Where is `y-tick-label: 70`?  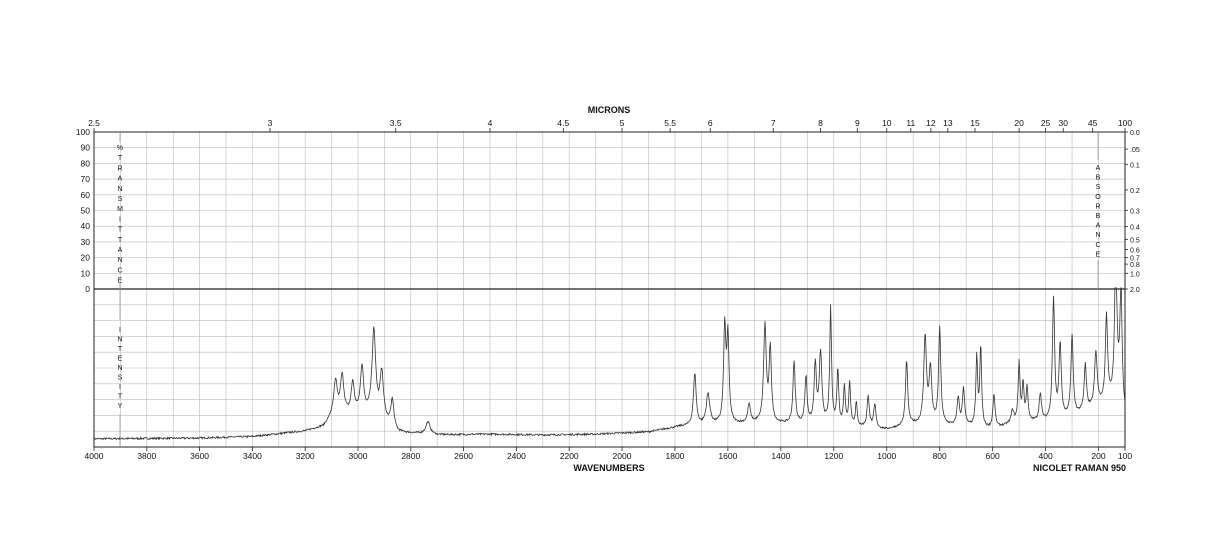 y-tick-label: 70 is located at coordinates (86, 179).